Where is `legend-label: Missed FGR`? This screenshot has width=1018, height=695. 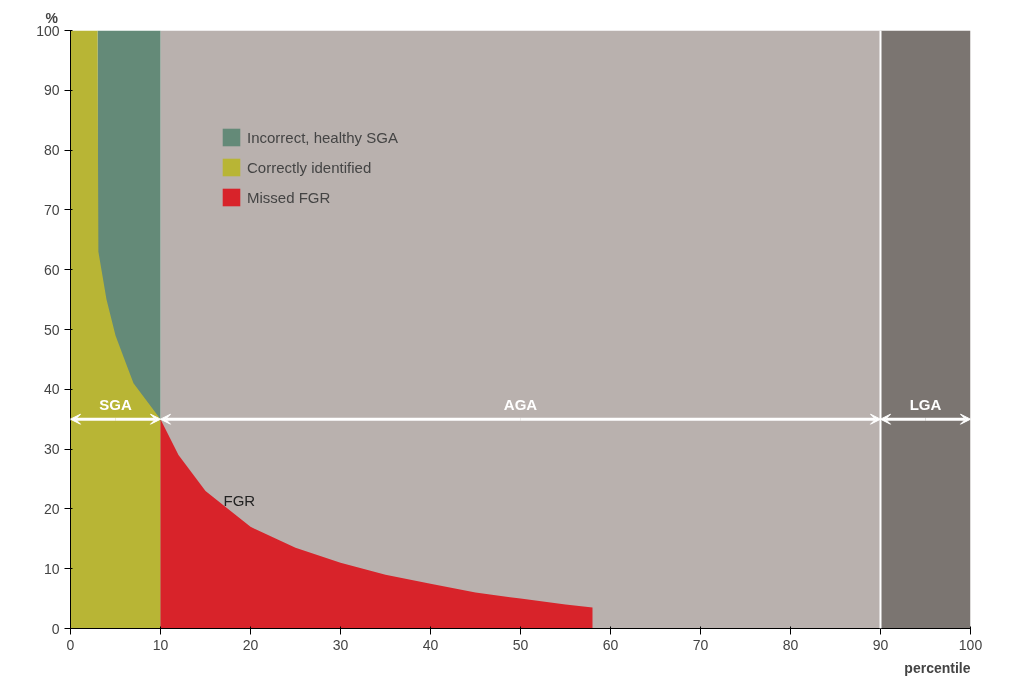
legend-label: Missed FGR is located at coordinates (289, 197).